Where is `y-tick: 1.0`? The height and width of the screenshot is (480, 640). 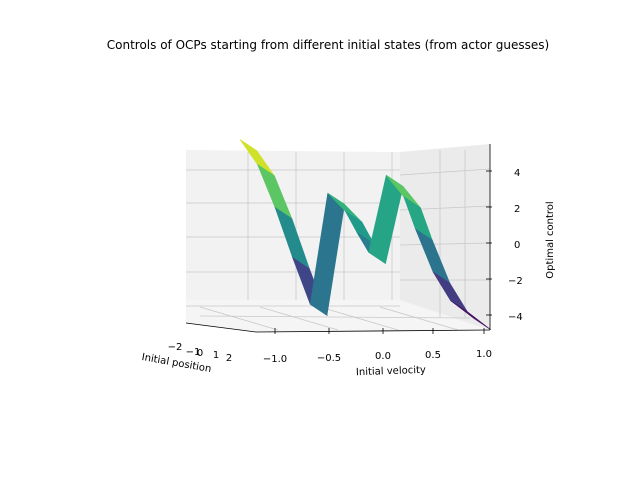
y-tick: 1.0 is located at coordinates (484, 354).